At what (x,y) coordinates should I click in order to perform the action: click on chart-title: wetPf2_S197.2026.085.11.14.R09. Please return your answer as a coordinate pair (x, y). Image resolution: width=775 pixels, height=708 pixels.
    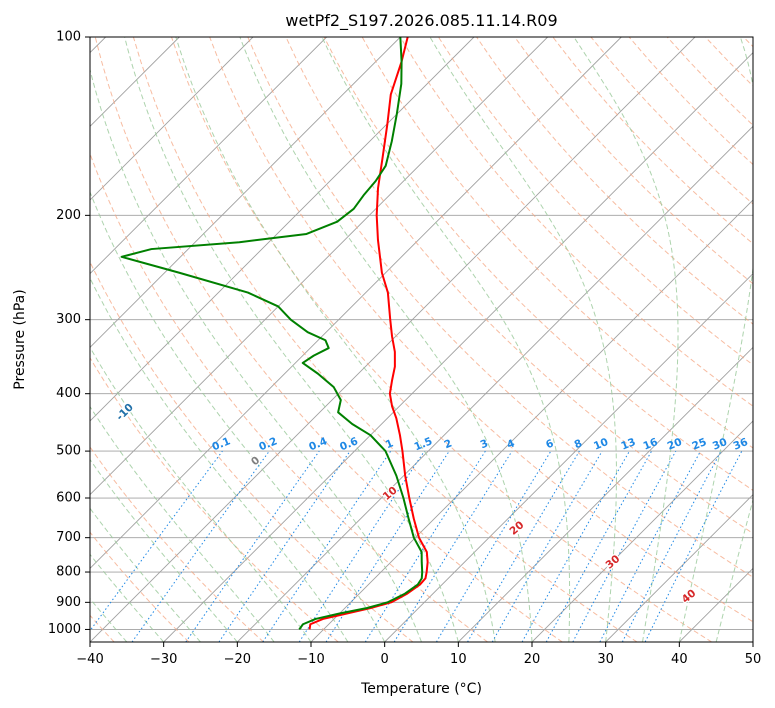
    Looking at the image, I should click on (421, 21).